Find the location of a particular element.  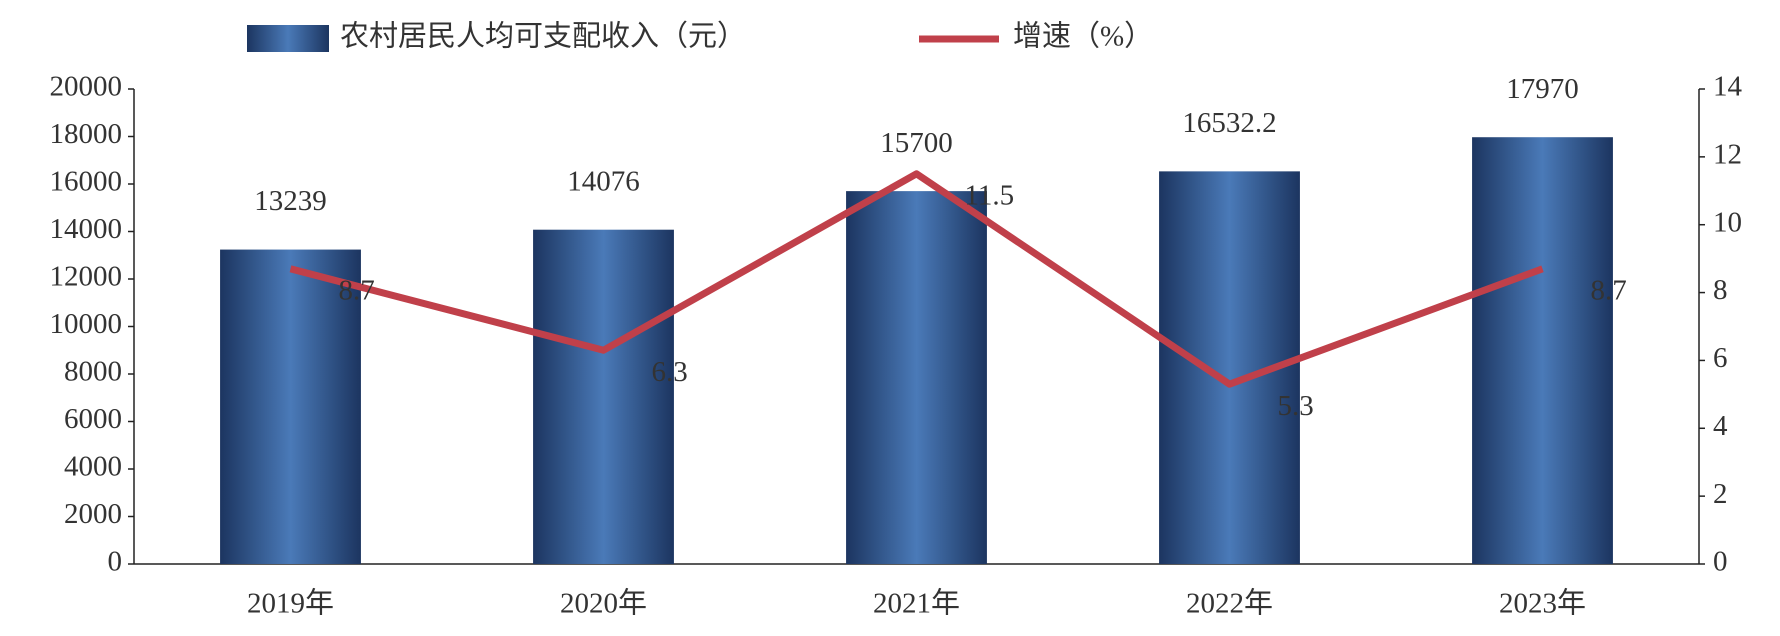

y2-tick-label: 12 is located at coordinates (1727, 155).